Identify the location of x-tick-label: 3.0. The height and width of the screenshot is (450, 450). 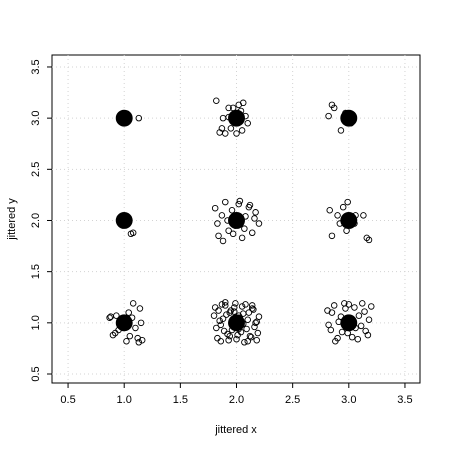
(348, 400).